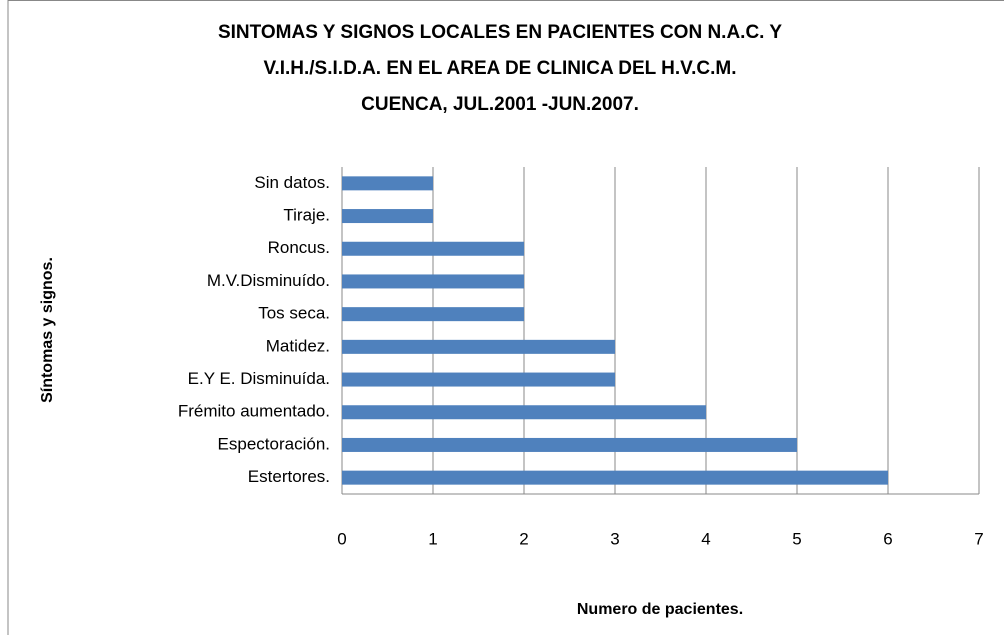 The height and width of the screenshot is (635, 1004). I want to click on y-tick-label: Estertores., so click(289, 476).